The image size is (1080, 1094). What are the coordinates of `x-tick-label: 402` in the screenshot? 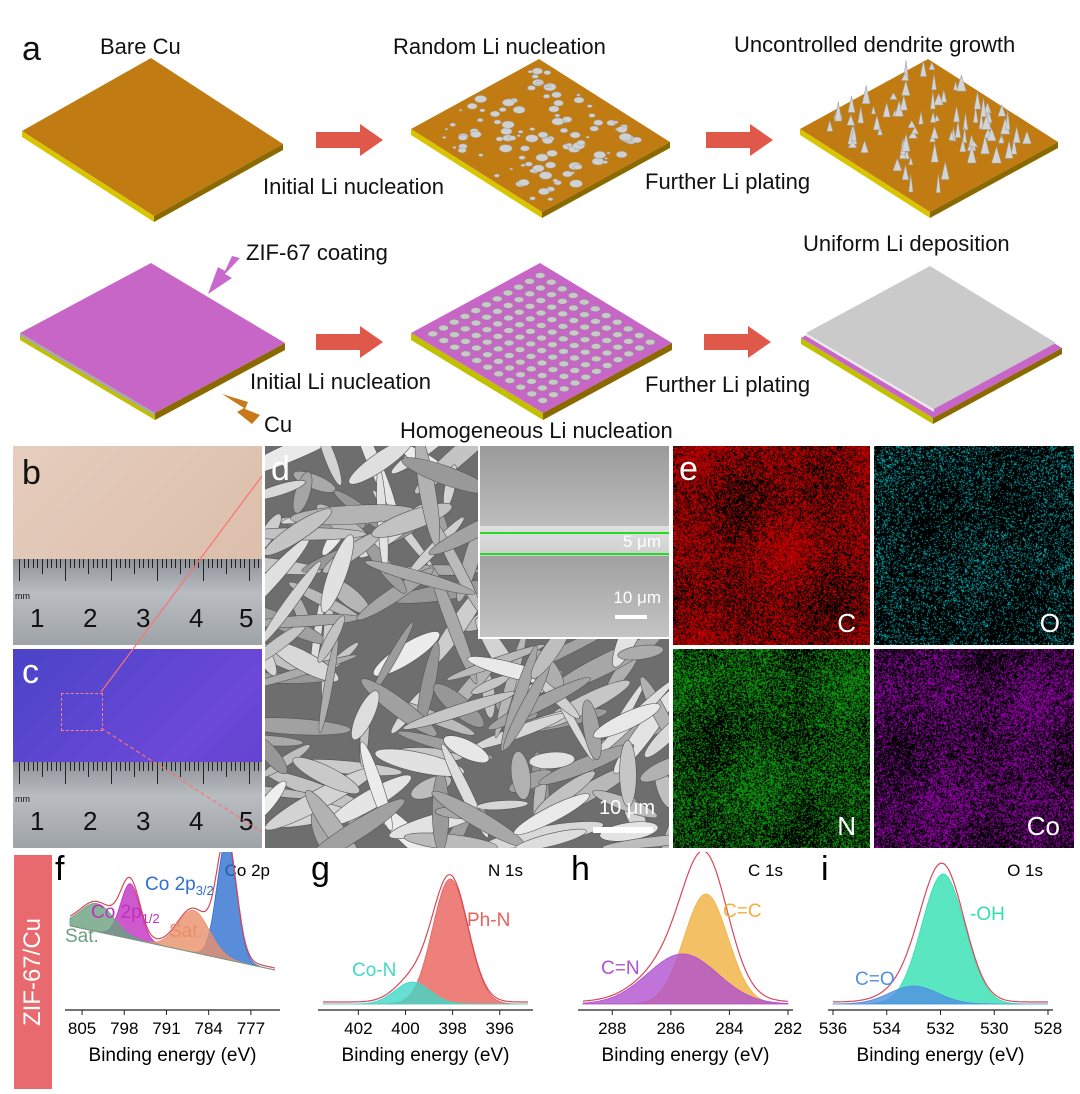 It's located at (358, 1028).